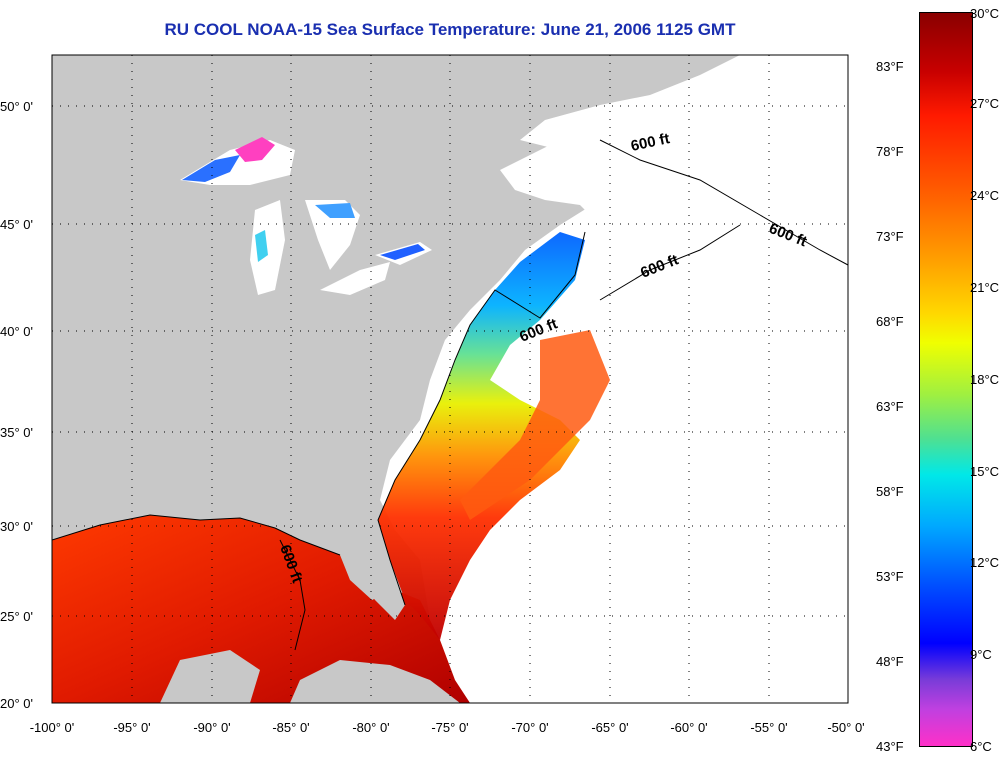 The image size is (1008, 761). Describe the element at coordinates (16, 224) in the screenshot. I see `lat-label: 45° 0'` at that location.